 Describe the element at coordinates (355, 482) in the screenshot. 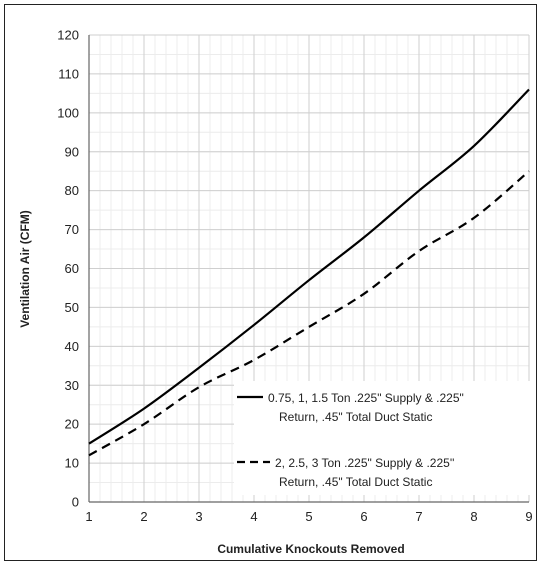

I see `legend-label-series-2-line-2: Return, .45" Total Duct Static` at that location.